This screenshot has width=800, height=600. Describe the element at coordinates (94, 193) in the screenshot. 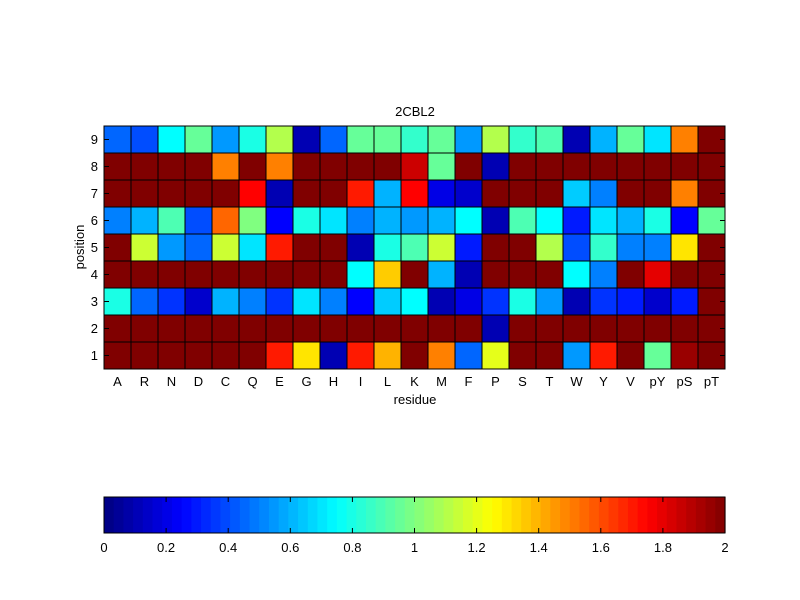

I see `y-tick-label: 7` at that location.